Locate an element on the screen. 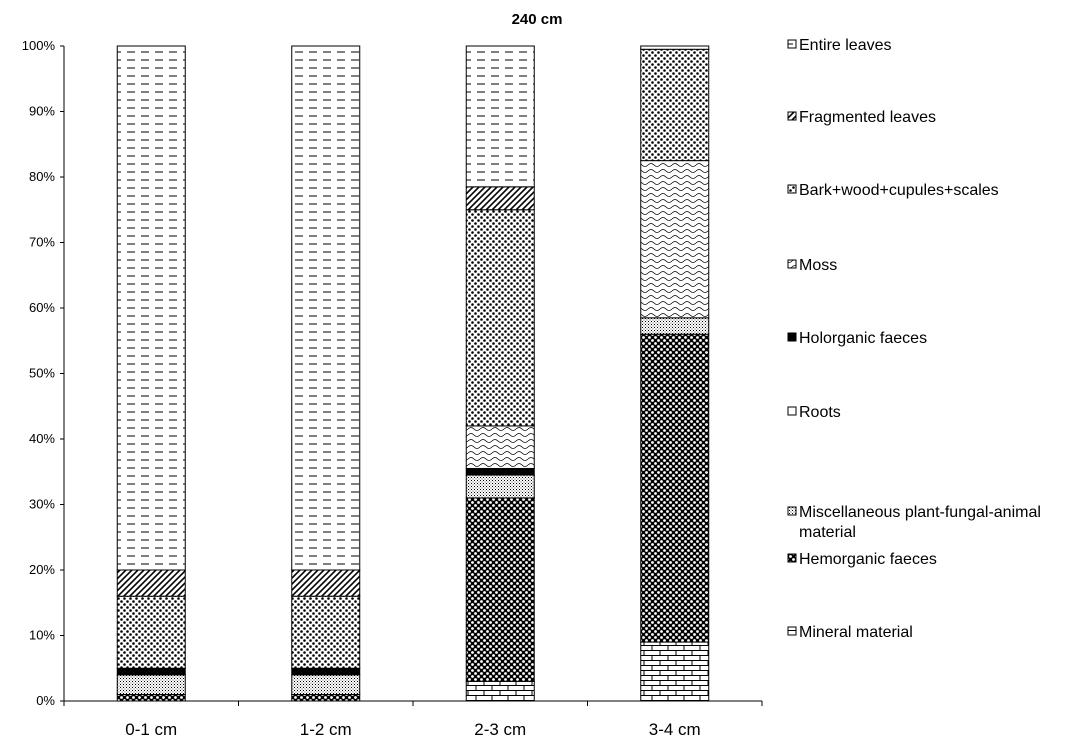 The image size is (1087, 747). legend-label: Hemorganic faeces is located at coordinates (868, 559).